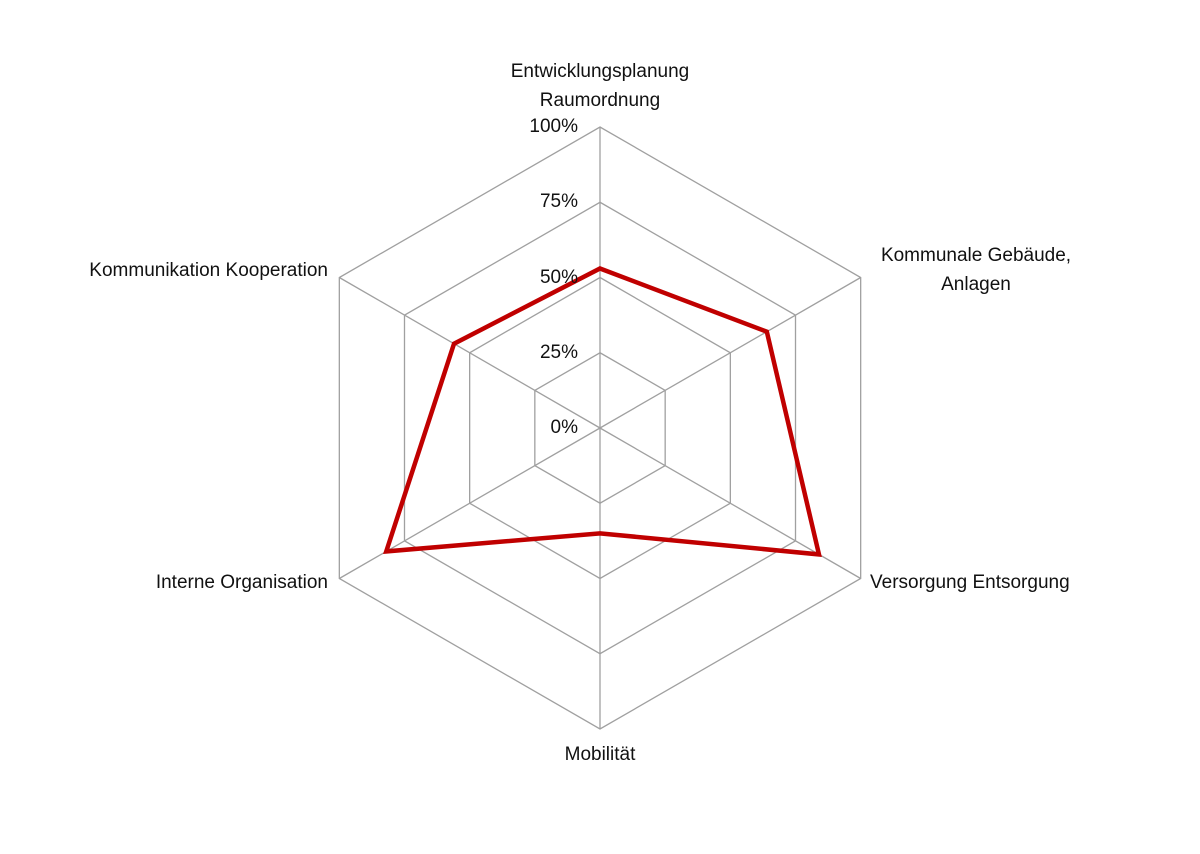 The width and height of the screenshot is (1200, 854). I want to click on r-tick-label: 25%, so click(558, 352).